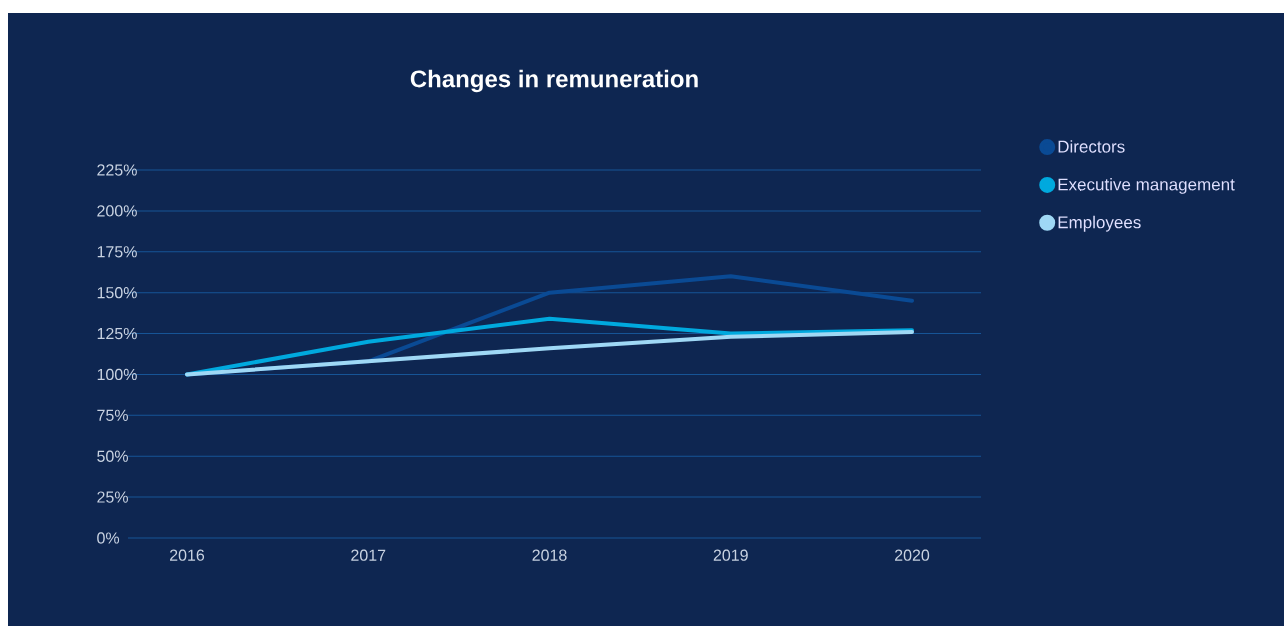 This screenshot has width=1284, height=626. I want to click on y-tick-label: 25%, so click(112, 497).